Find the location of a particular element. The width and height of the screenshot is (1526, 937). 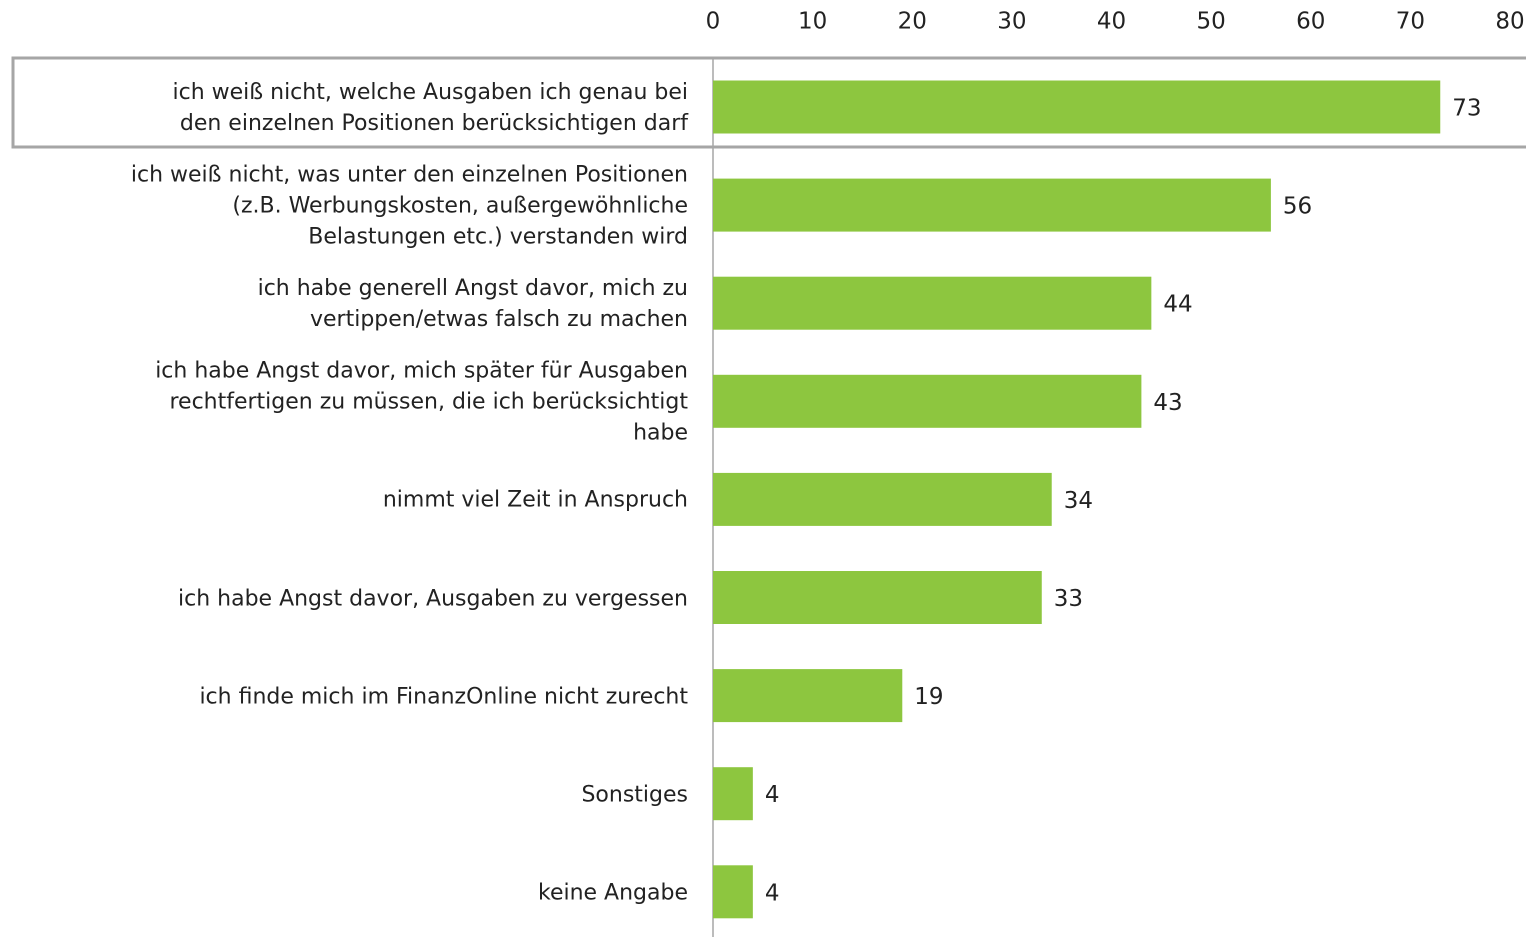

data-label: 34 is located at coordinates (1078, 501).